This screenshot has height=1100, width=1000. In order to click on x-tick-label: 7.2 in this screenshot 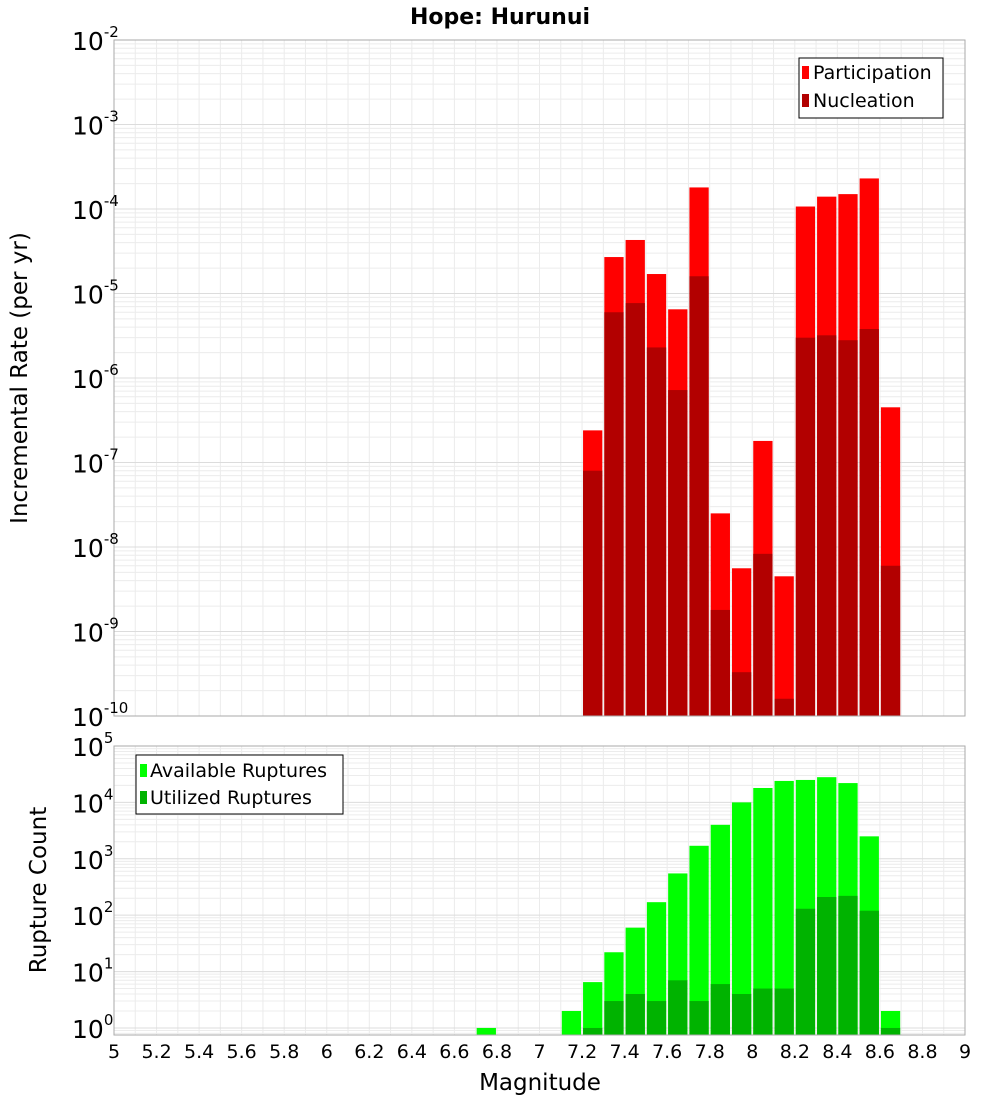, I will do `click(582, 1052)`.